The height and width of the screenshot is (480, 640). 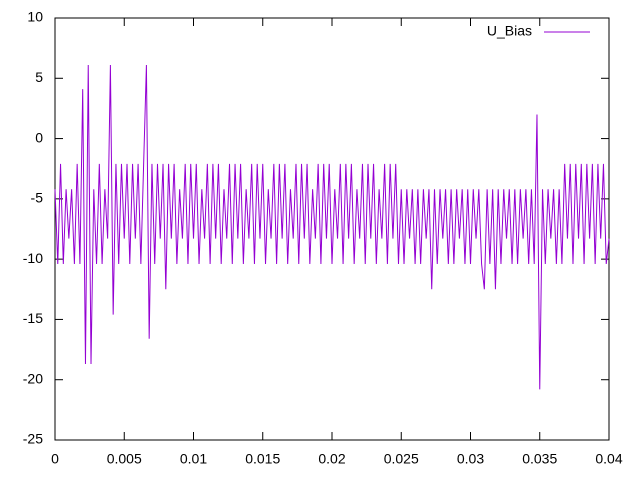 I want to click on y-tick-label: 5, so click(x=39, y=77).